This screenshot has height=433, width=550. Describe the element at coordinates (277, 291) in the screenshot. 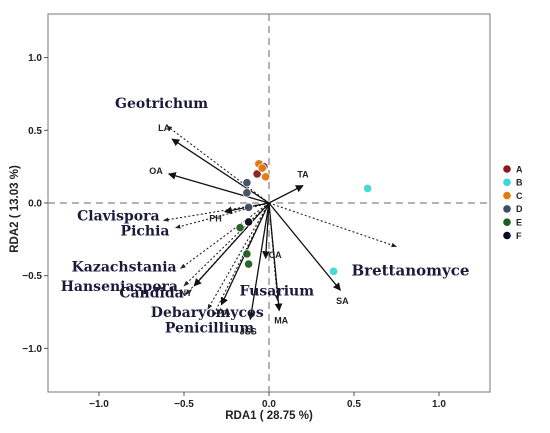

I see `species-label-fusarium: Fusarium` at that location.